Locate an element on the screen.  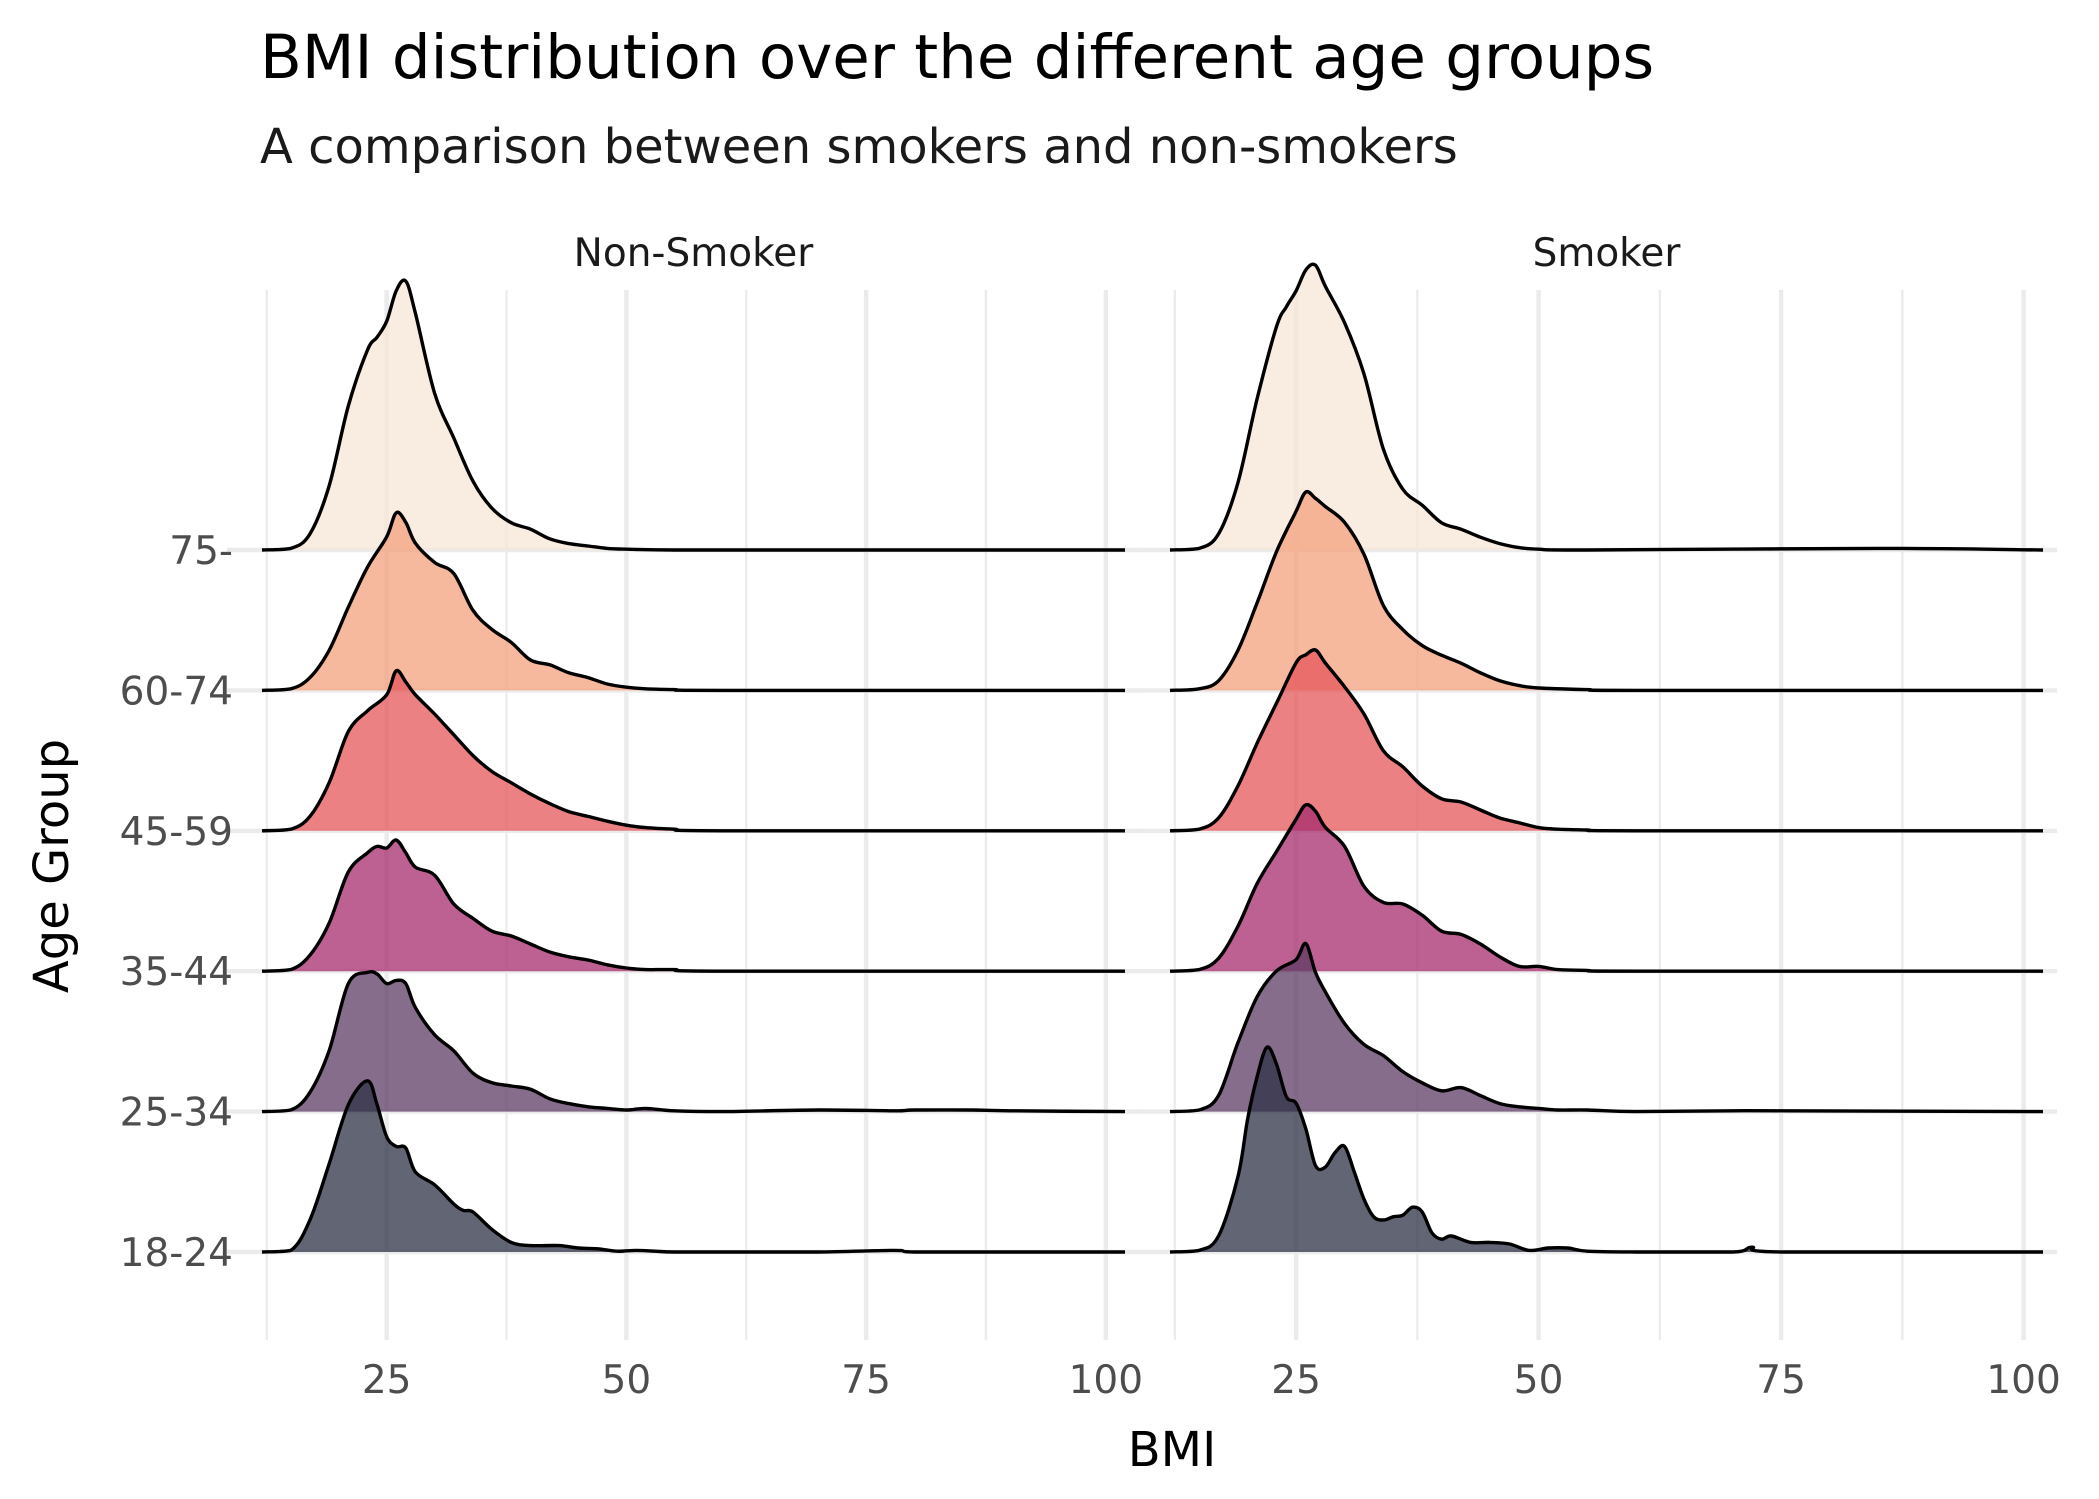
y-tick-label: 35-44 is located at coordinates (176, 972).